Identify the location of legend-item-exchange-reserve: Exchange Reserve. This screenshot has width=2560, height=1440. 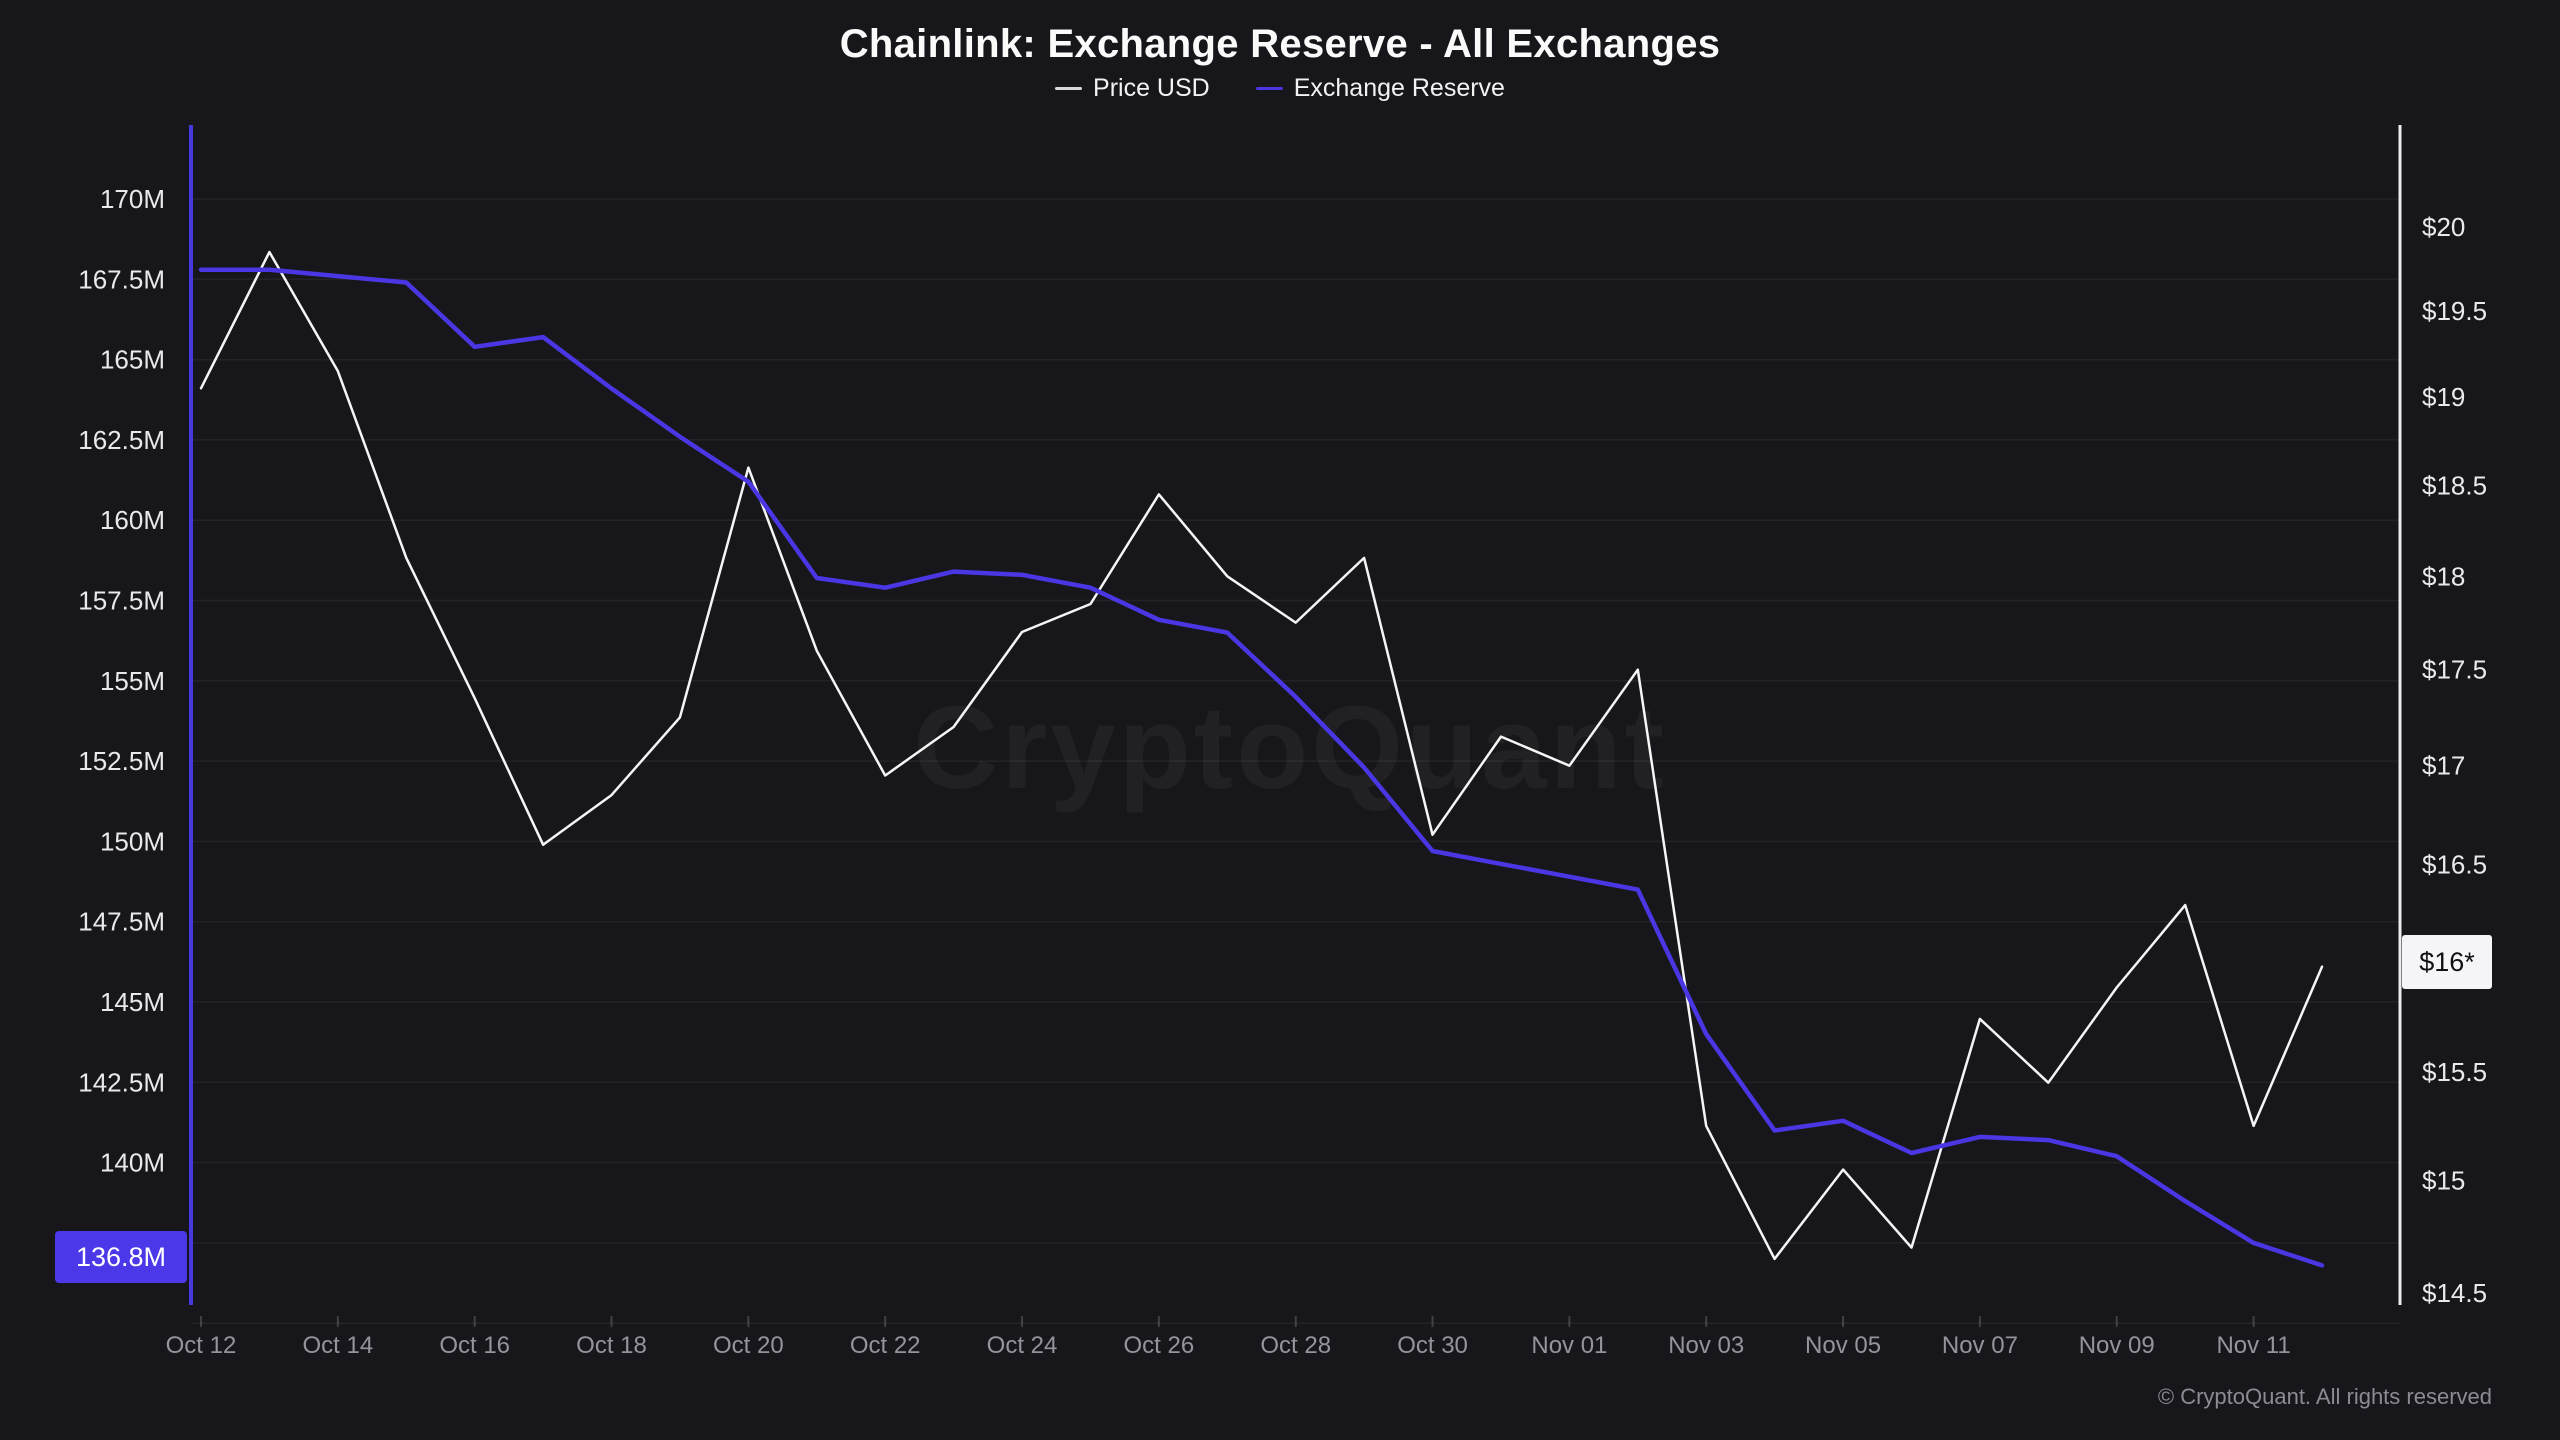
(1380, 88).